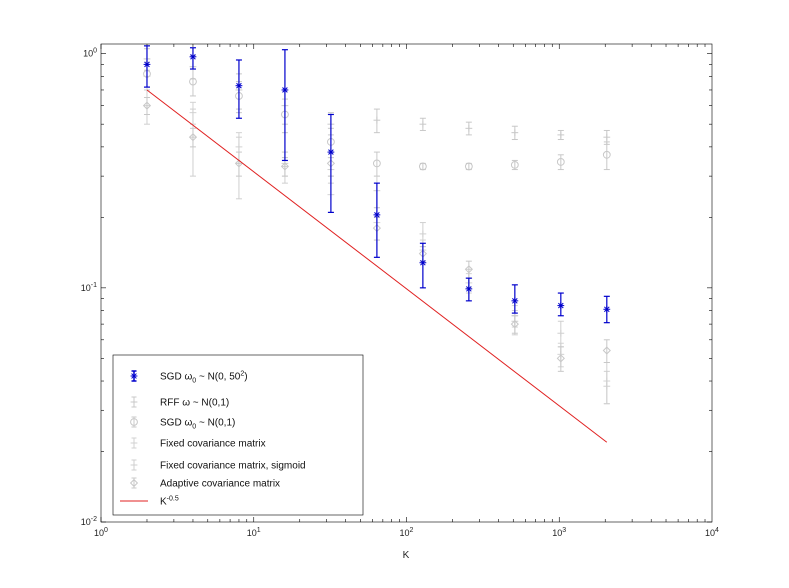  Describe the element at coordinates (194, 403) in the screenshot. I see `legend-label-part: RFF ω ~ N(0,1)` at that location.